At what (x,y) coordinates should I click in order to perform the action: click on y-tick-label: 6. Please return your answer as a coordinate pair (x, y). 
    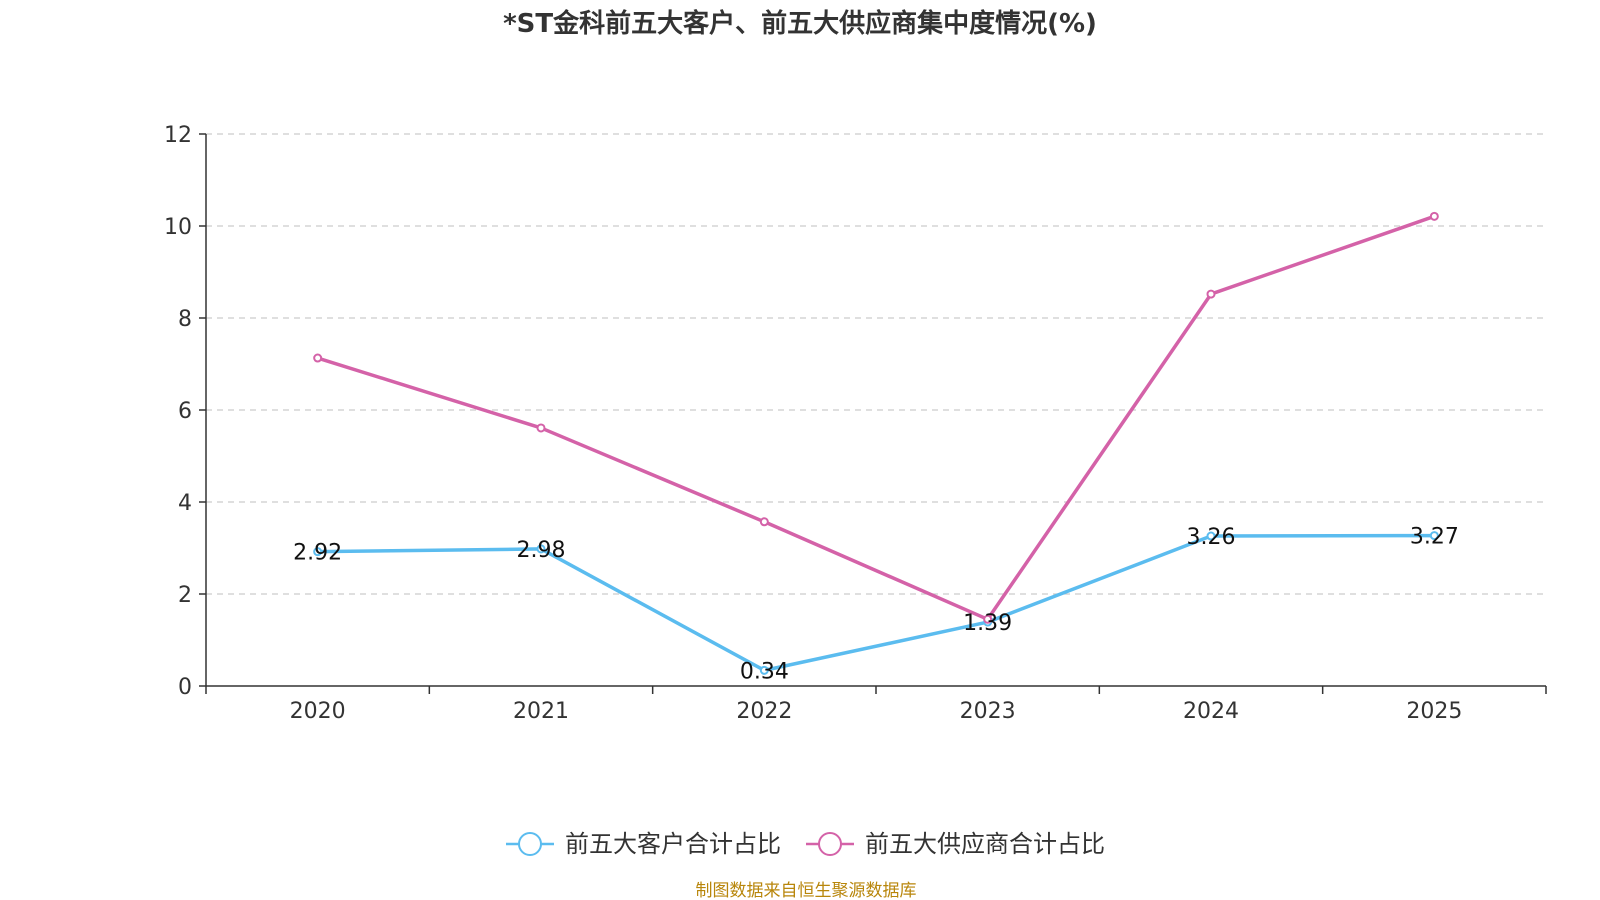
    Looking at the image, I should click on (185, 411).